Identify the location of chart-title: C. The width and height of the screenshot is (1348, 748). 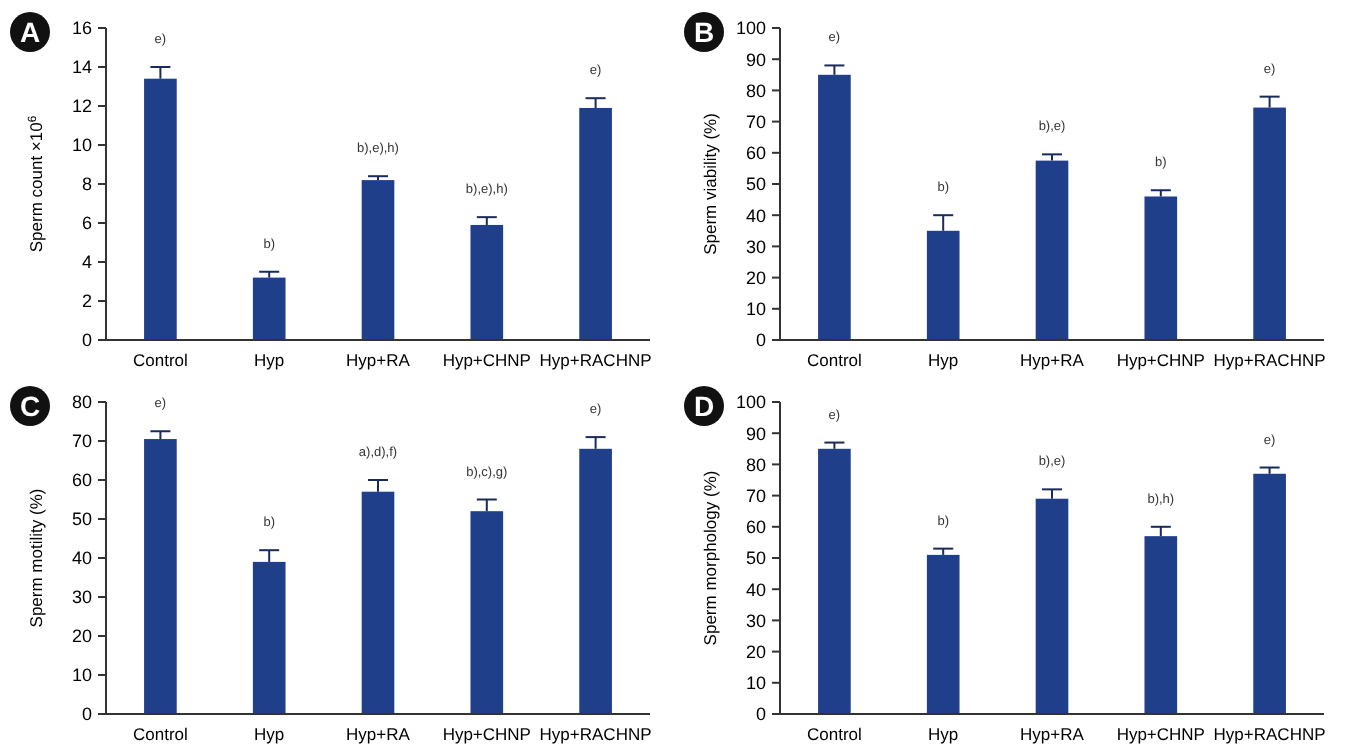
(30, 406).